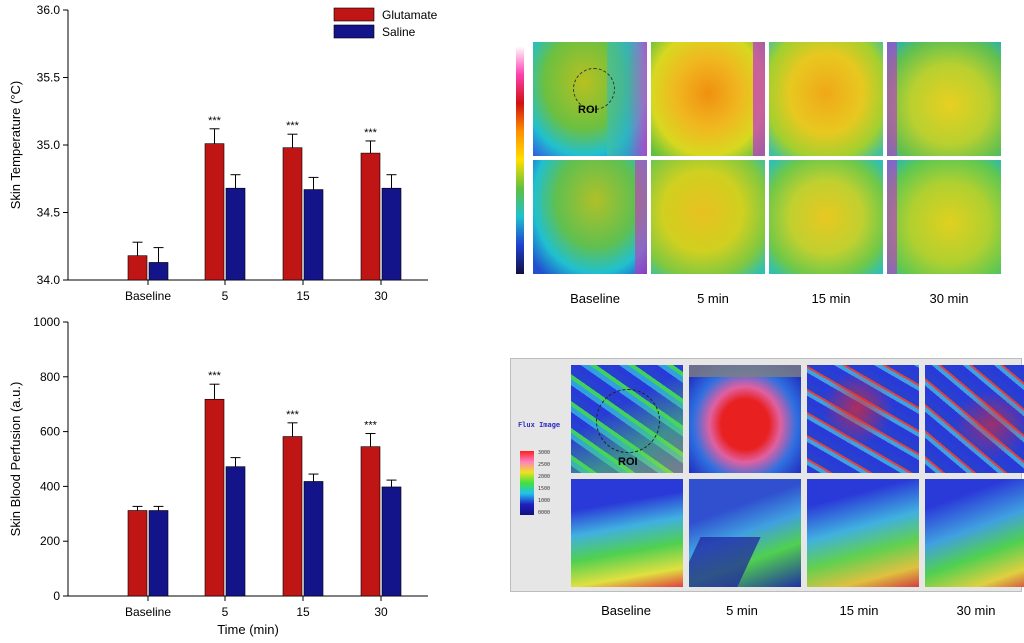 The width and height of the screenshot is (1024, 643). I want to click on perfusion-roi-label: ROI, so click(628, 462).